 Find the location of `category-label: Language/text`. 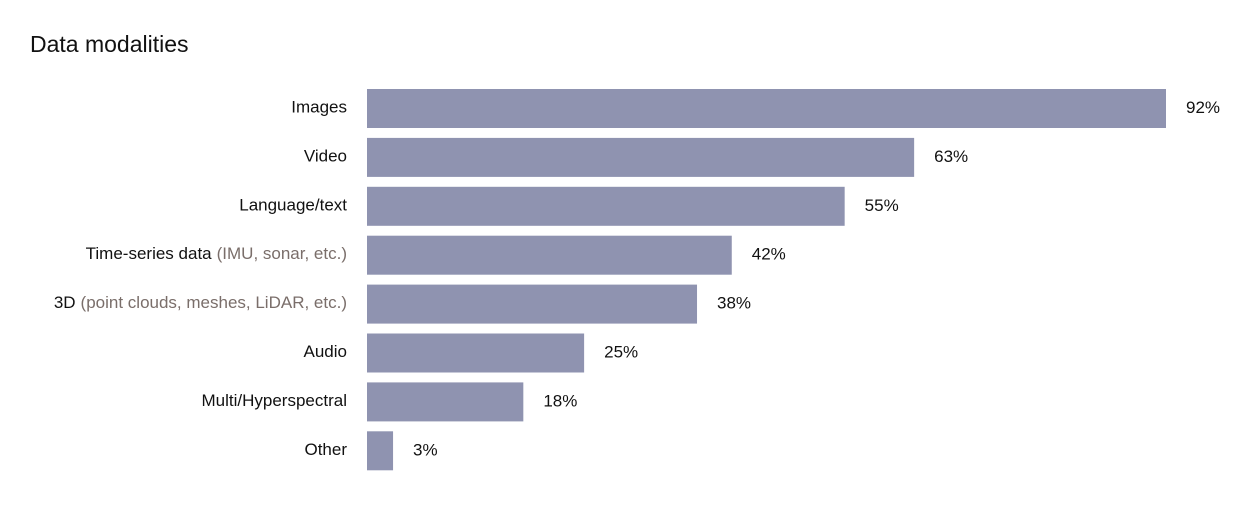

category-label: Language/text is located at coordinates (293, 205).